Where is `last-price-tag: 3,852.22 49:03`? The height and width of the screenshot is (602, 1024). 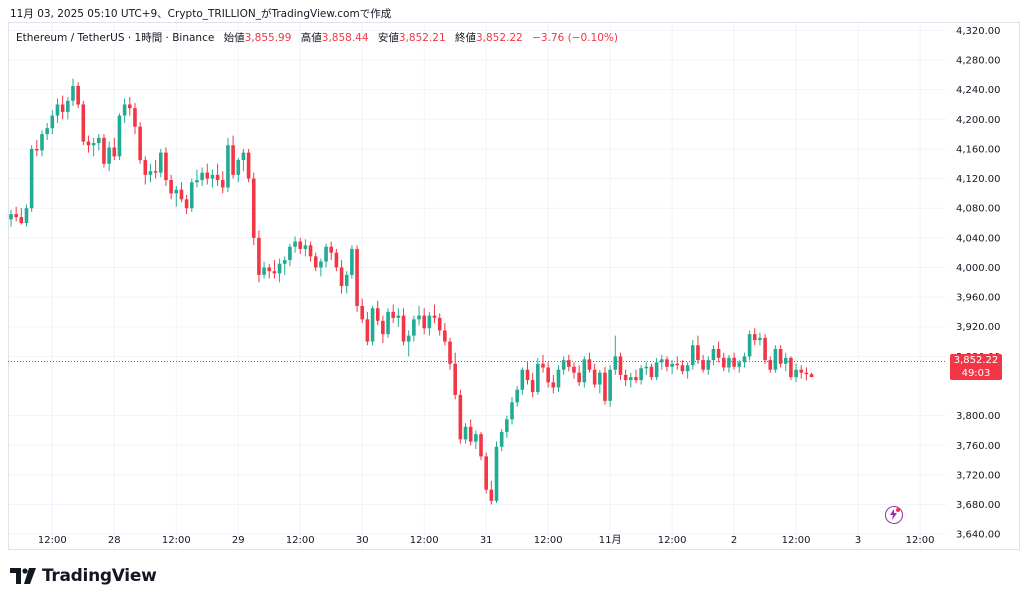
last-price-tag: 3,852.22 49:03 is located at coordinates (976, 367).